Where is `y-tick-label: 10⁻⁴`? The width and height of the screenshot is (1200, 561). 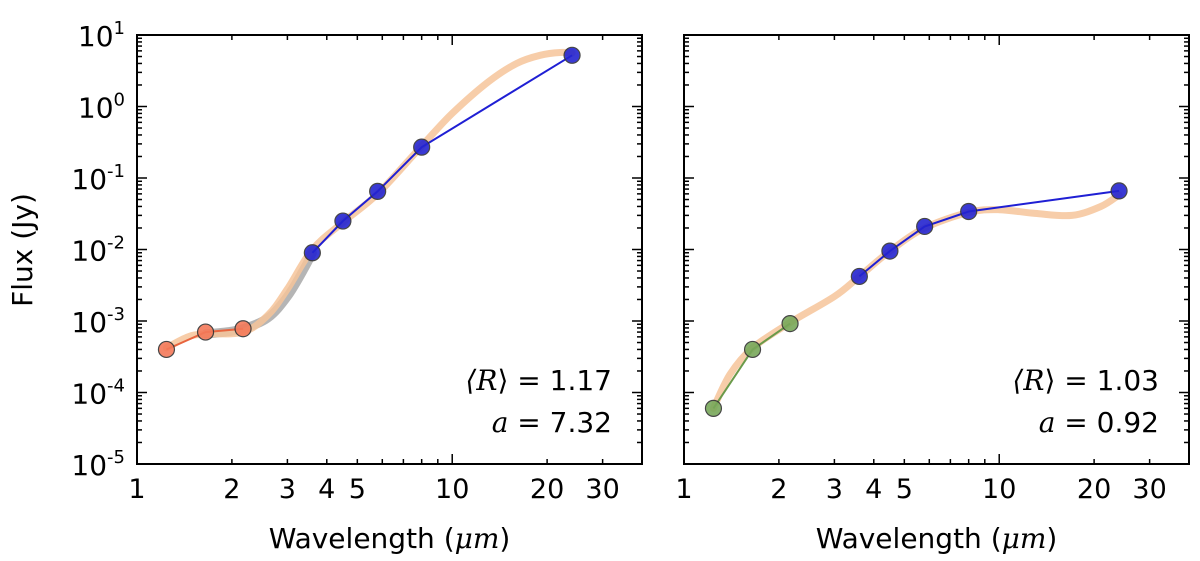
y-tick-label: 10⁻⁴ is located at coordinates (98, 393).